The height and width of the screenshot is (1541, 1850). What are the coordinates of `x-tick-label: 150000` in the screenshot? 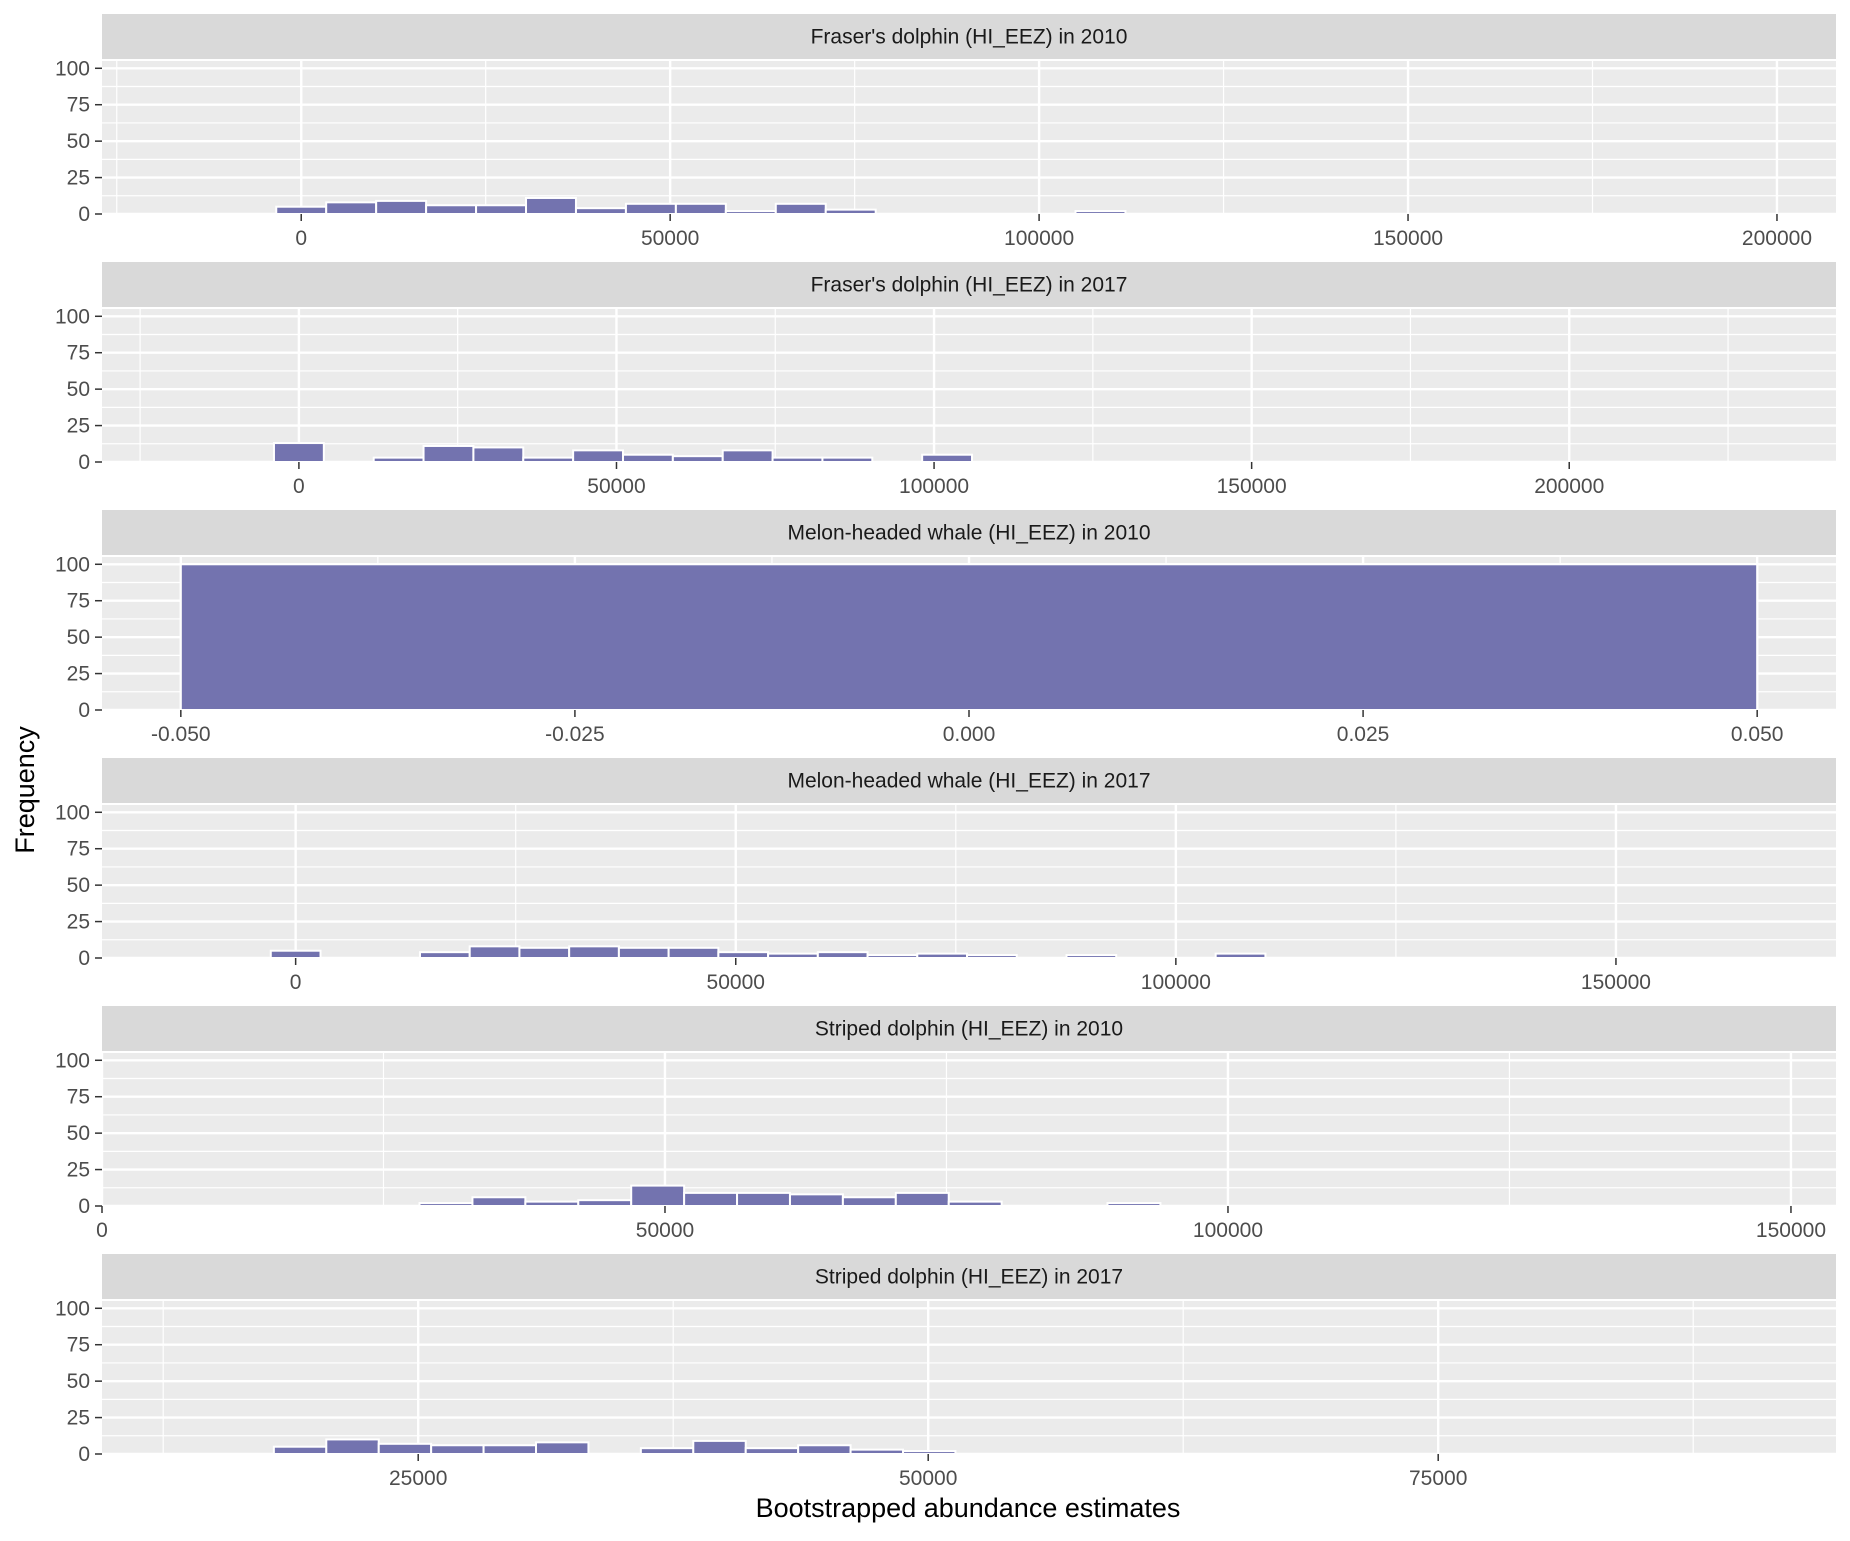 It's located at (1791, 1230).